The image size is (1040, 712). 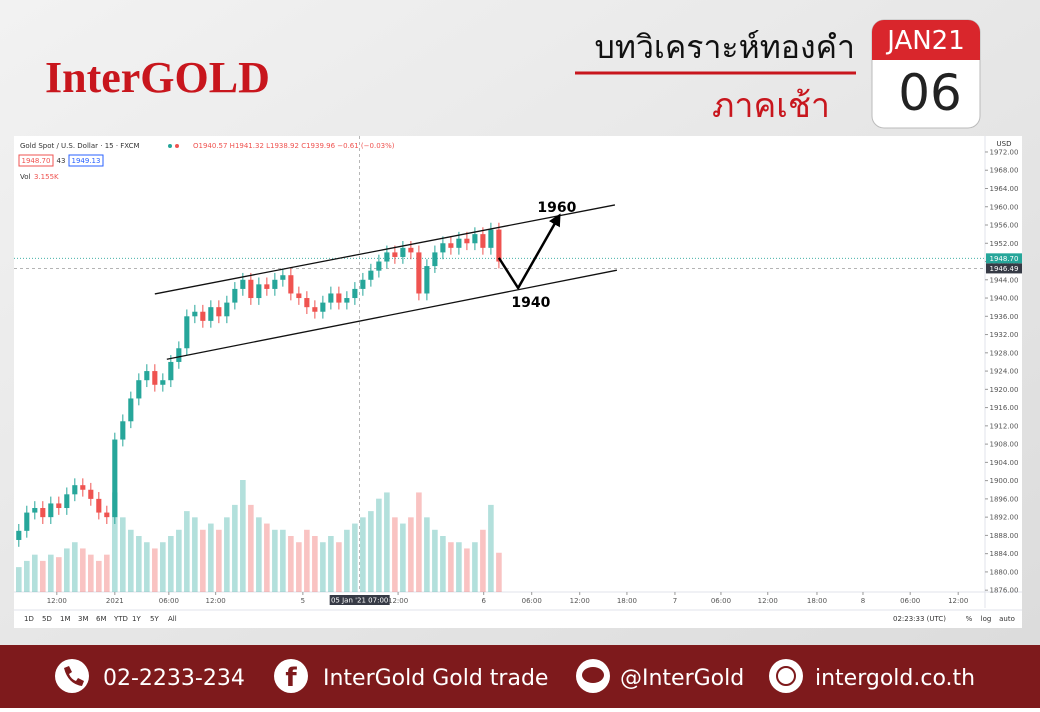 What do you see at coordinates (1004, 152) in the screenshot?
I see `y-tick-label: 1972.00` at bounding box center [1004, 152].